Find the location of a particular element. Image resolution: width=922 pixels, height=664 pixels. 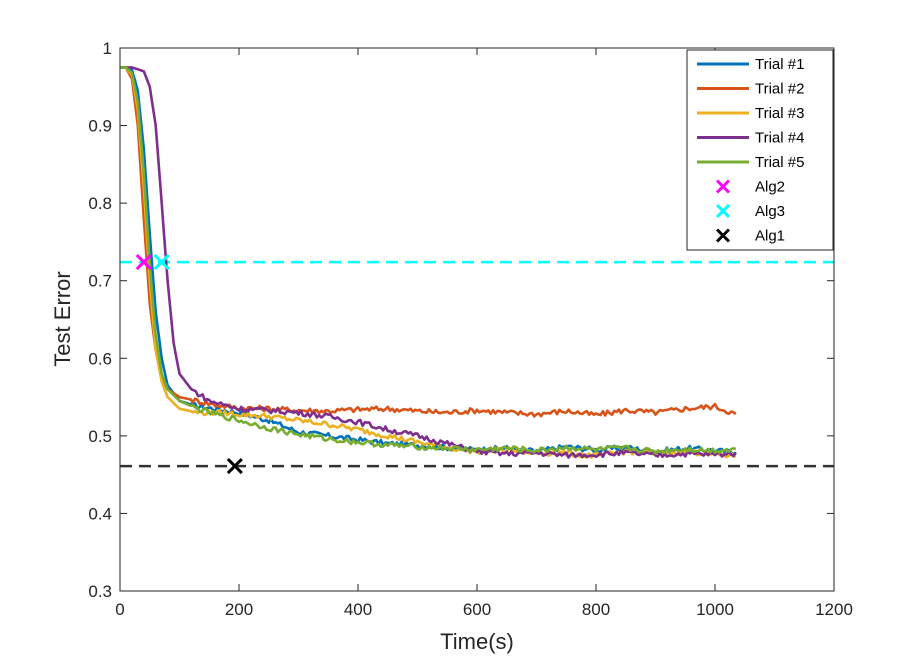

marker-alg1 is located at coordinates (234, 466).